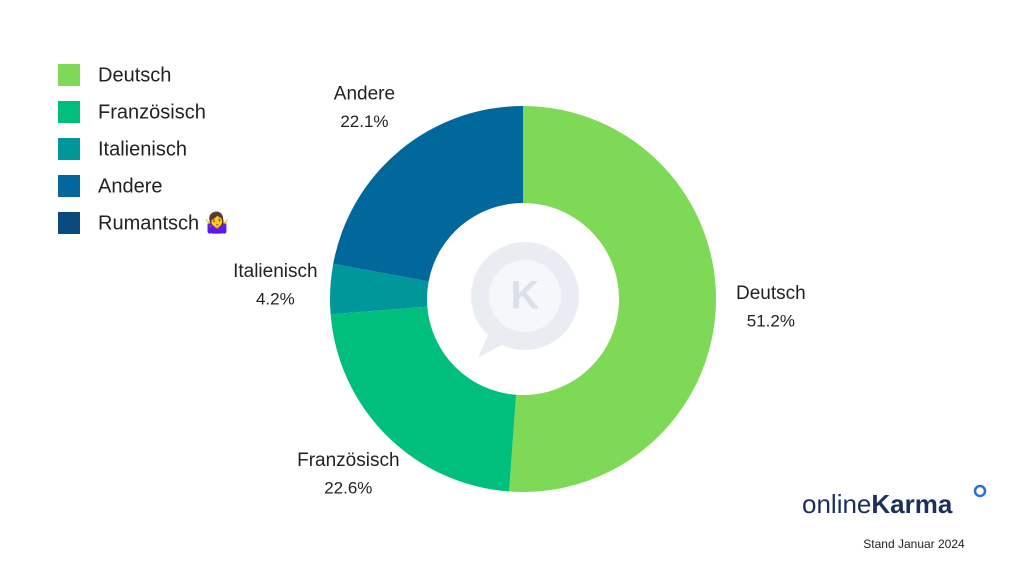 The width and height of the screenshot is (1024, 576). I want to click on legend-label: Deutsch, so click(134, 75).